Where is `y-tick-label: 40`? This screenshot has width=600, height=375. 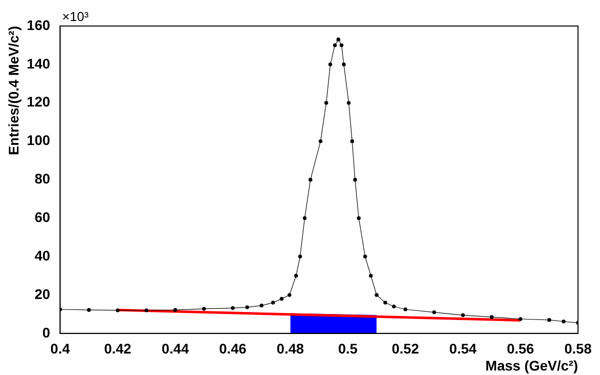
y-tick-label: 40 is located at coordinates (42, 255).